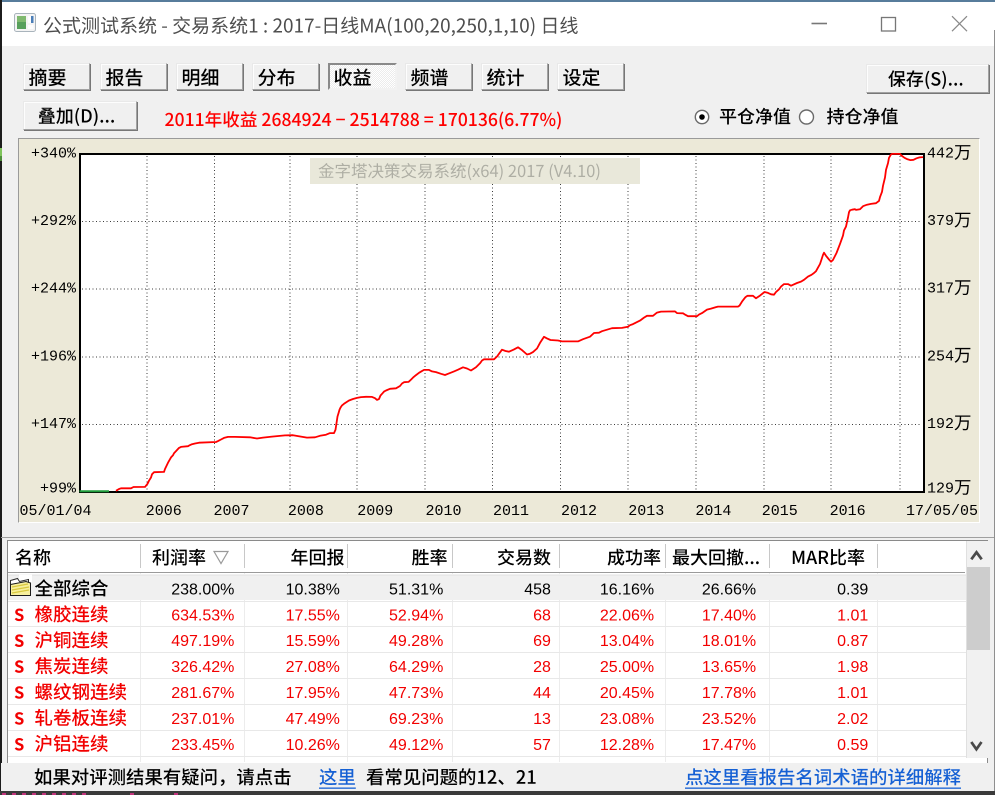  What do you see at coordinates (542, 745) in the screenshot?
I see `svg-text: 57` at bounding box center [542, 745].